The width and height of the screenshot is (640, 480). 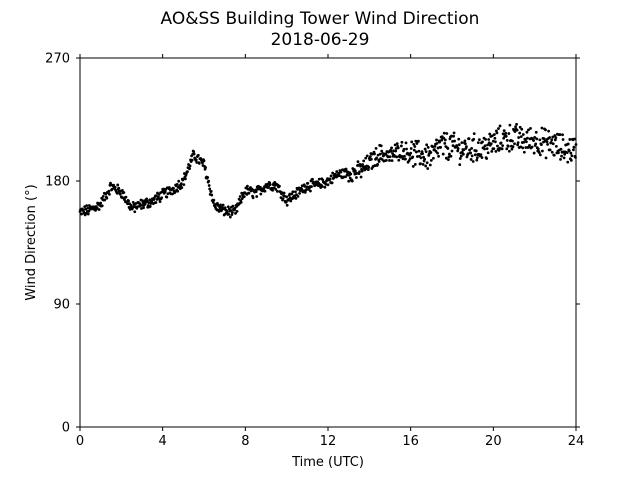 I want to click on y-tick-label: 180, so click(x=57, y=182).